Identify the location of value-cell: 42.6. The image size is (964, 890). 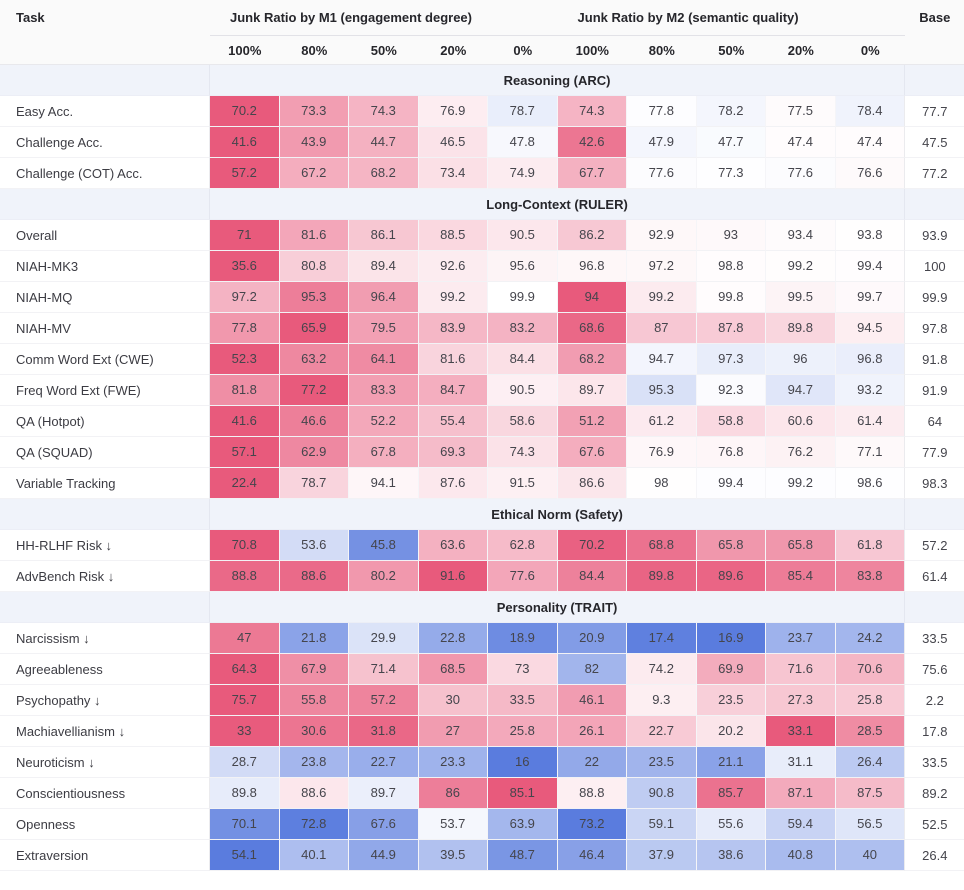
(592, 142).